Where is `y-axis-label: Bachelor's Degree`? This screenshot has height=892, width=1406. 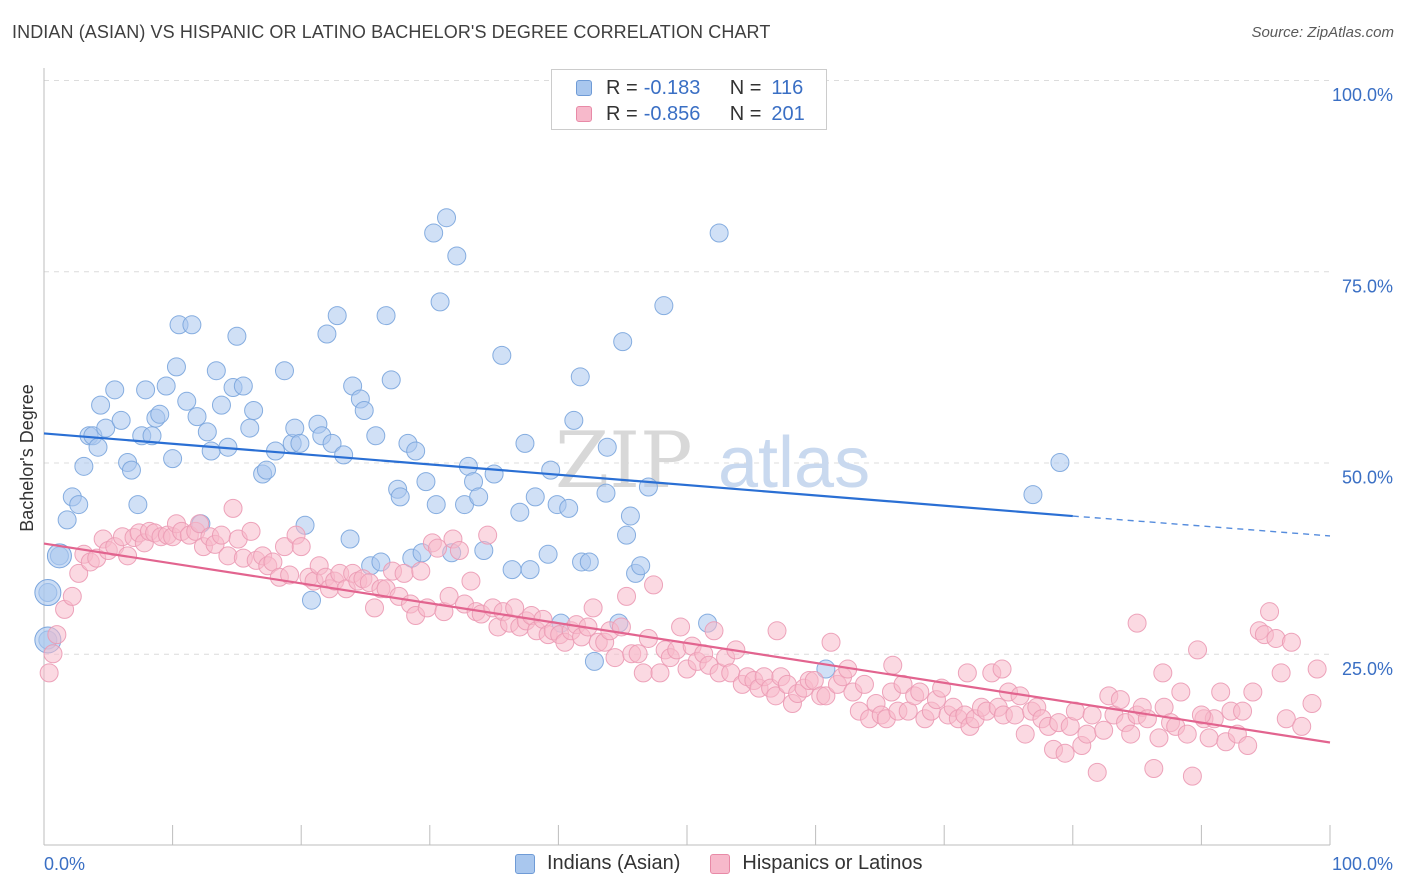
y-axis-label: Bachelor's Degree is located at coordinates (27, 458).